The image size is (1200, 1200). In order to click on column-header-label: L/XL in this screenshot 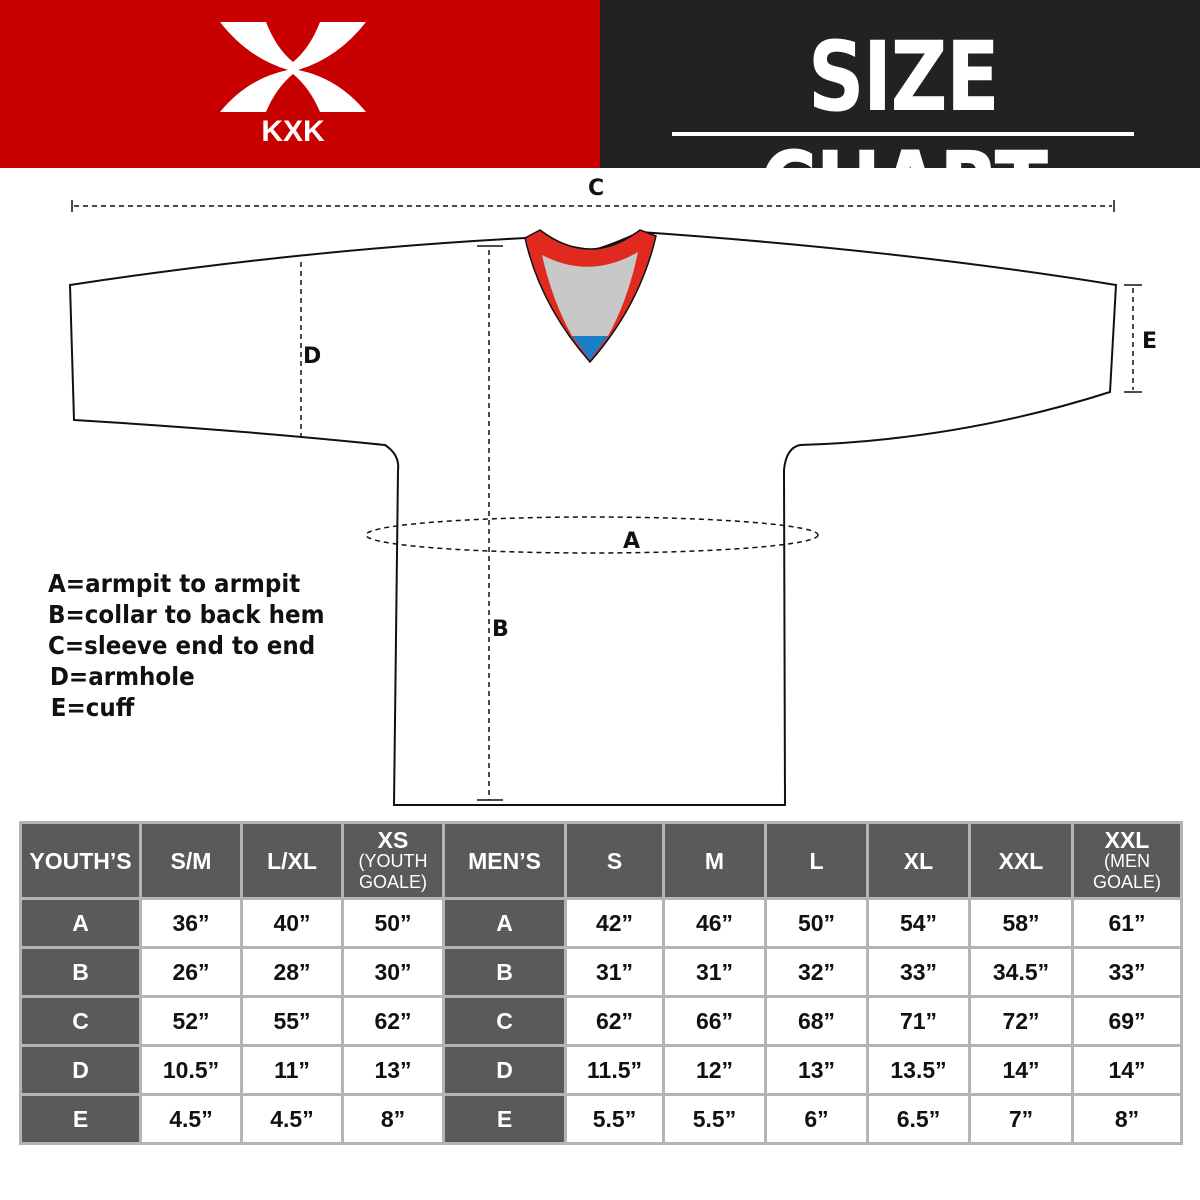, I will do `click(292, 860)`.